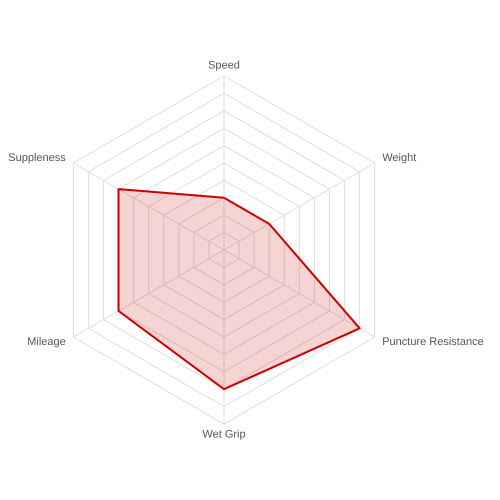 This screenshot has height=500, width=500. What do you see at coordinates (37, 158) in the screenshot?
I see `spoke-label: Suppleness` at bounding box center [37, 158].